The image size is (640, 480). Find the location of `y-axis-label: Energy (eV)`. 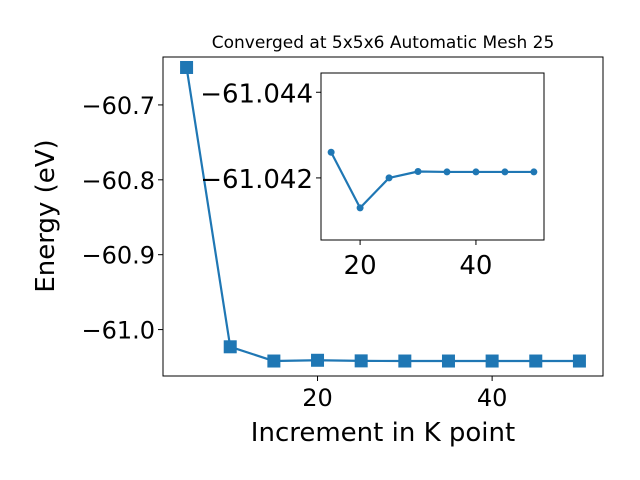

y-axis-label: Energy (eV) is located at coordinates (46, 215).